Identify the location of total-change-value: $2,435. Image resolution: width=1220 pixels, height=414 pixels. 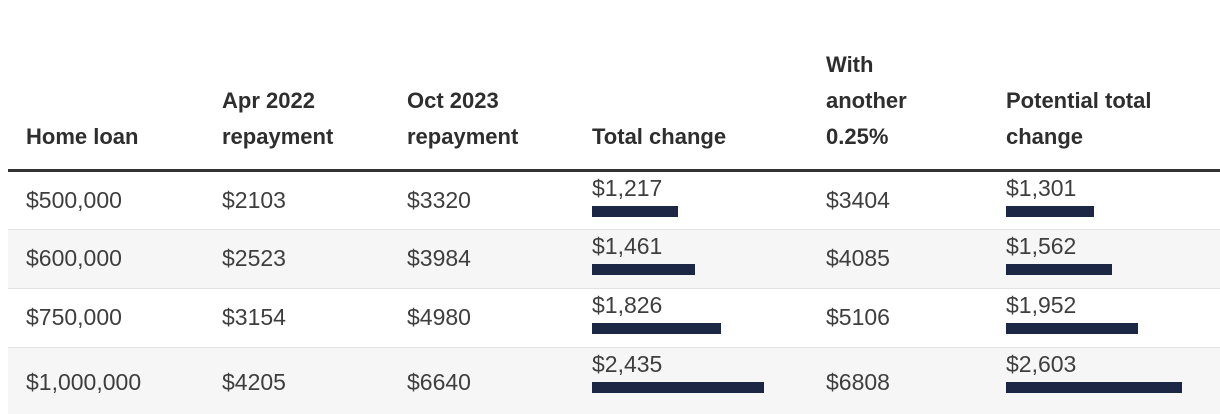
(627, 363).